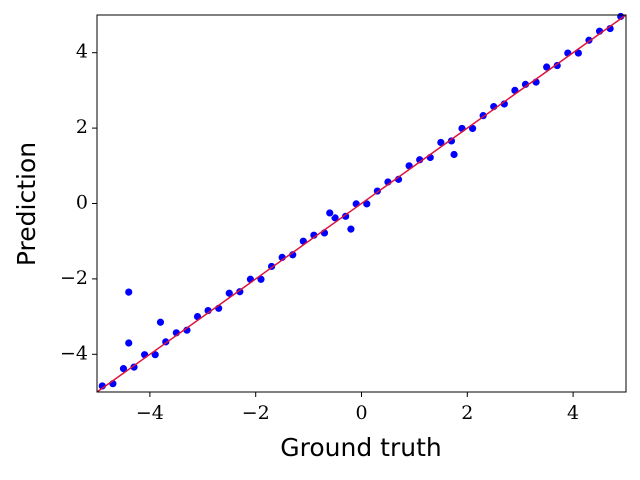  What do you see at coordinates (82, 203) in the screenshot?
I see `y-tick-label: 0` at bounding box center [82, 203].